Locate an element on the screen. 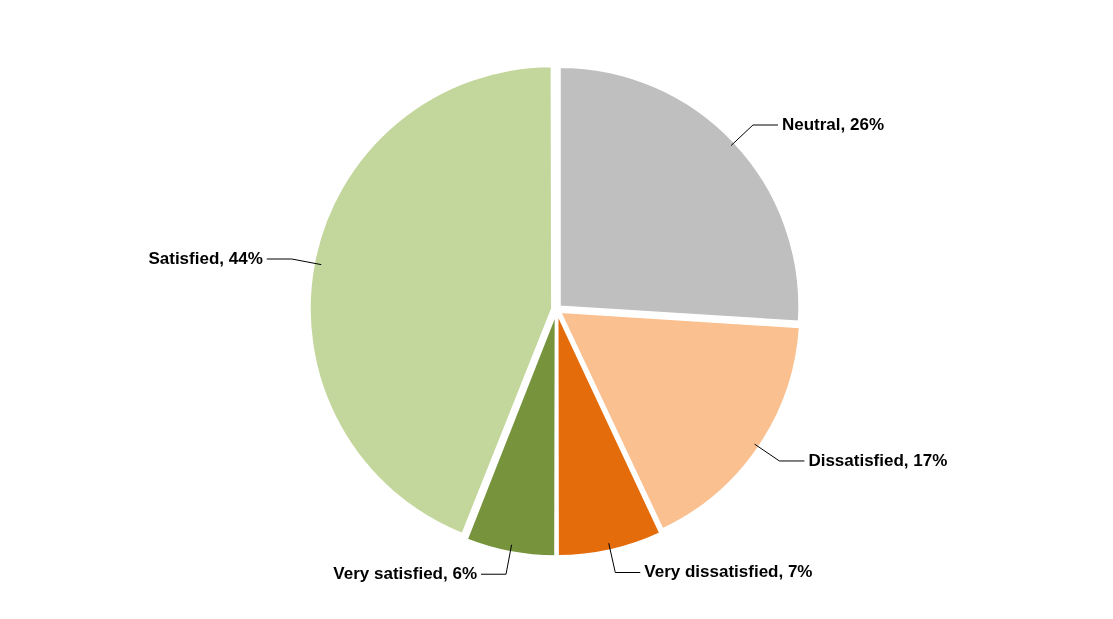 Image resolution: width=1113 pixels, height=619 pixels. slice-label: Neutral, 26% is located at coordinates (832, 124).